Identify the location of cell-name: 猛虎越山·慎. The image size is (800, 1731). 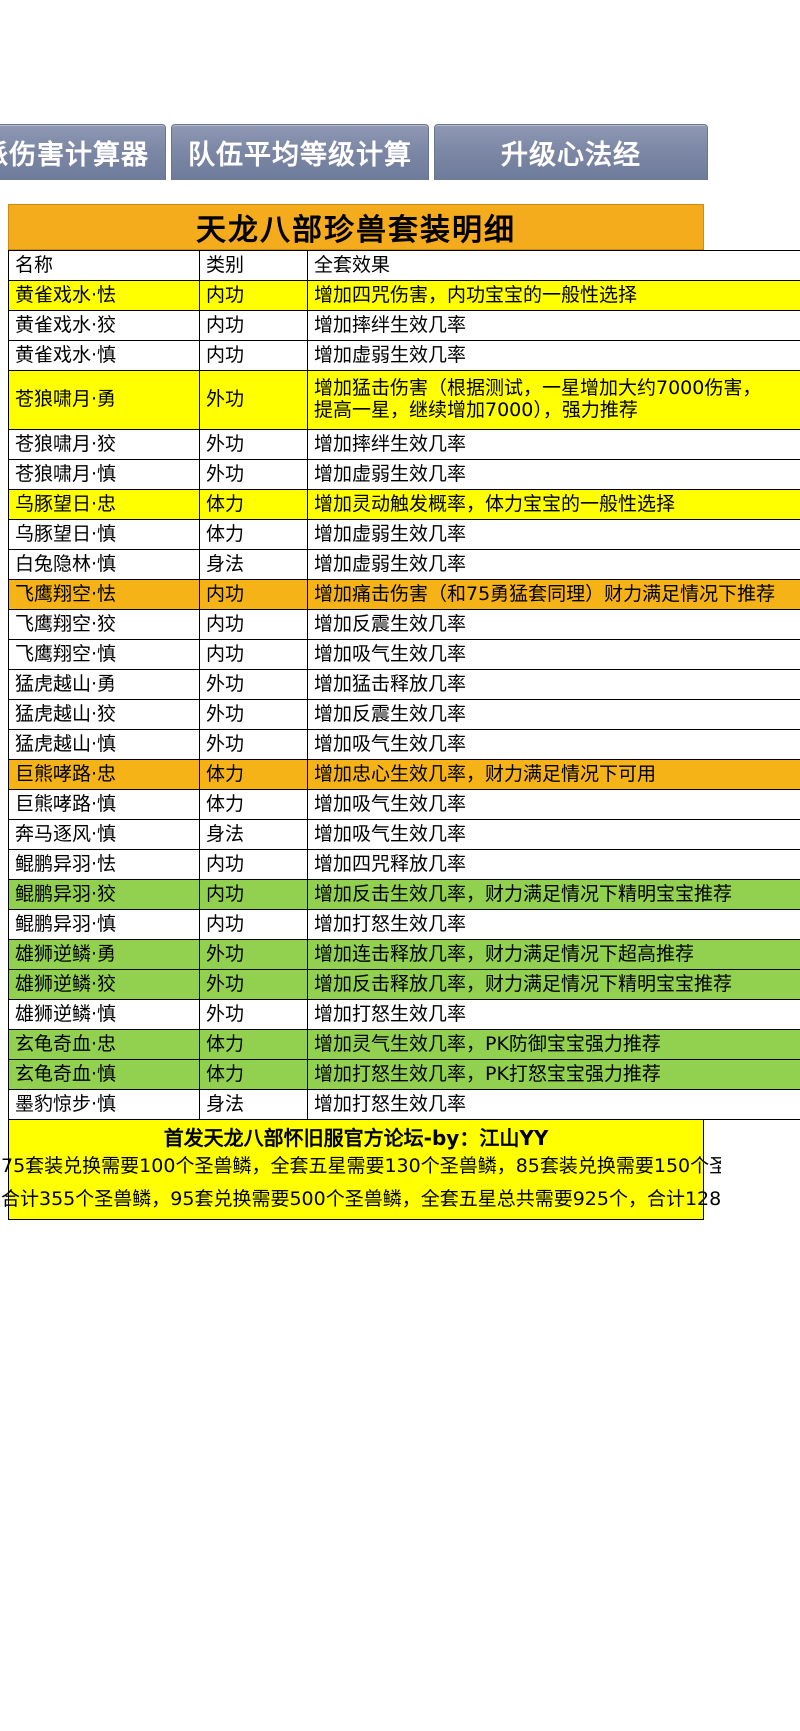
(104, 744).